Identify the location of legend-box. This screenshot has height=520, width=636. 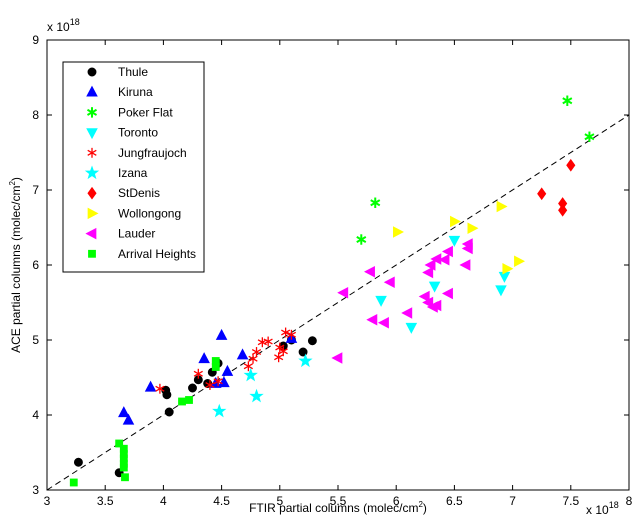
(133, 167).